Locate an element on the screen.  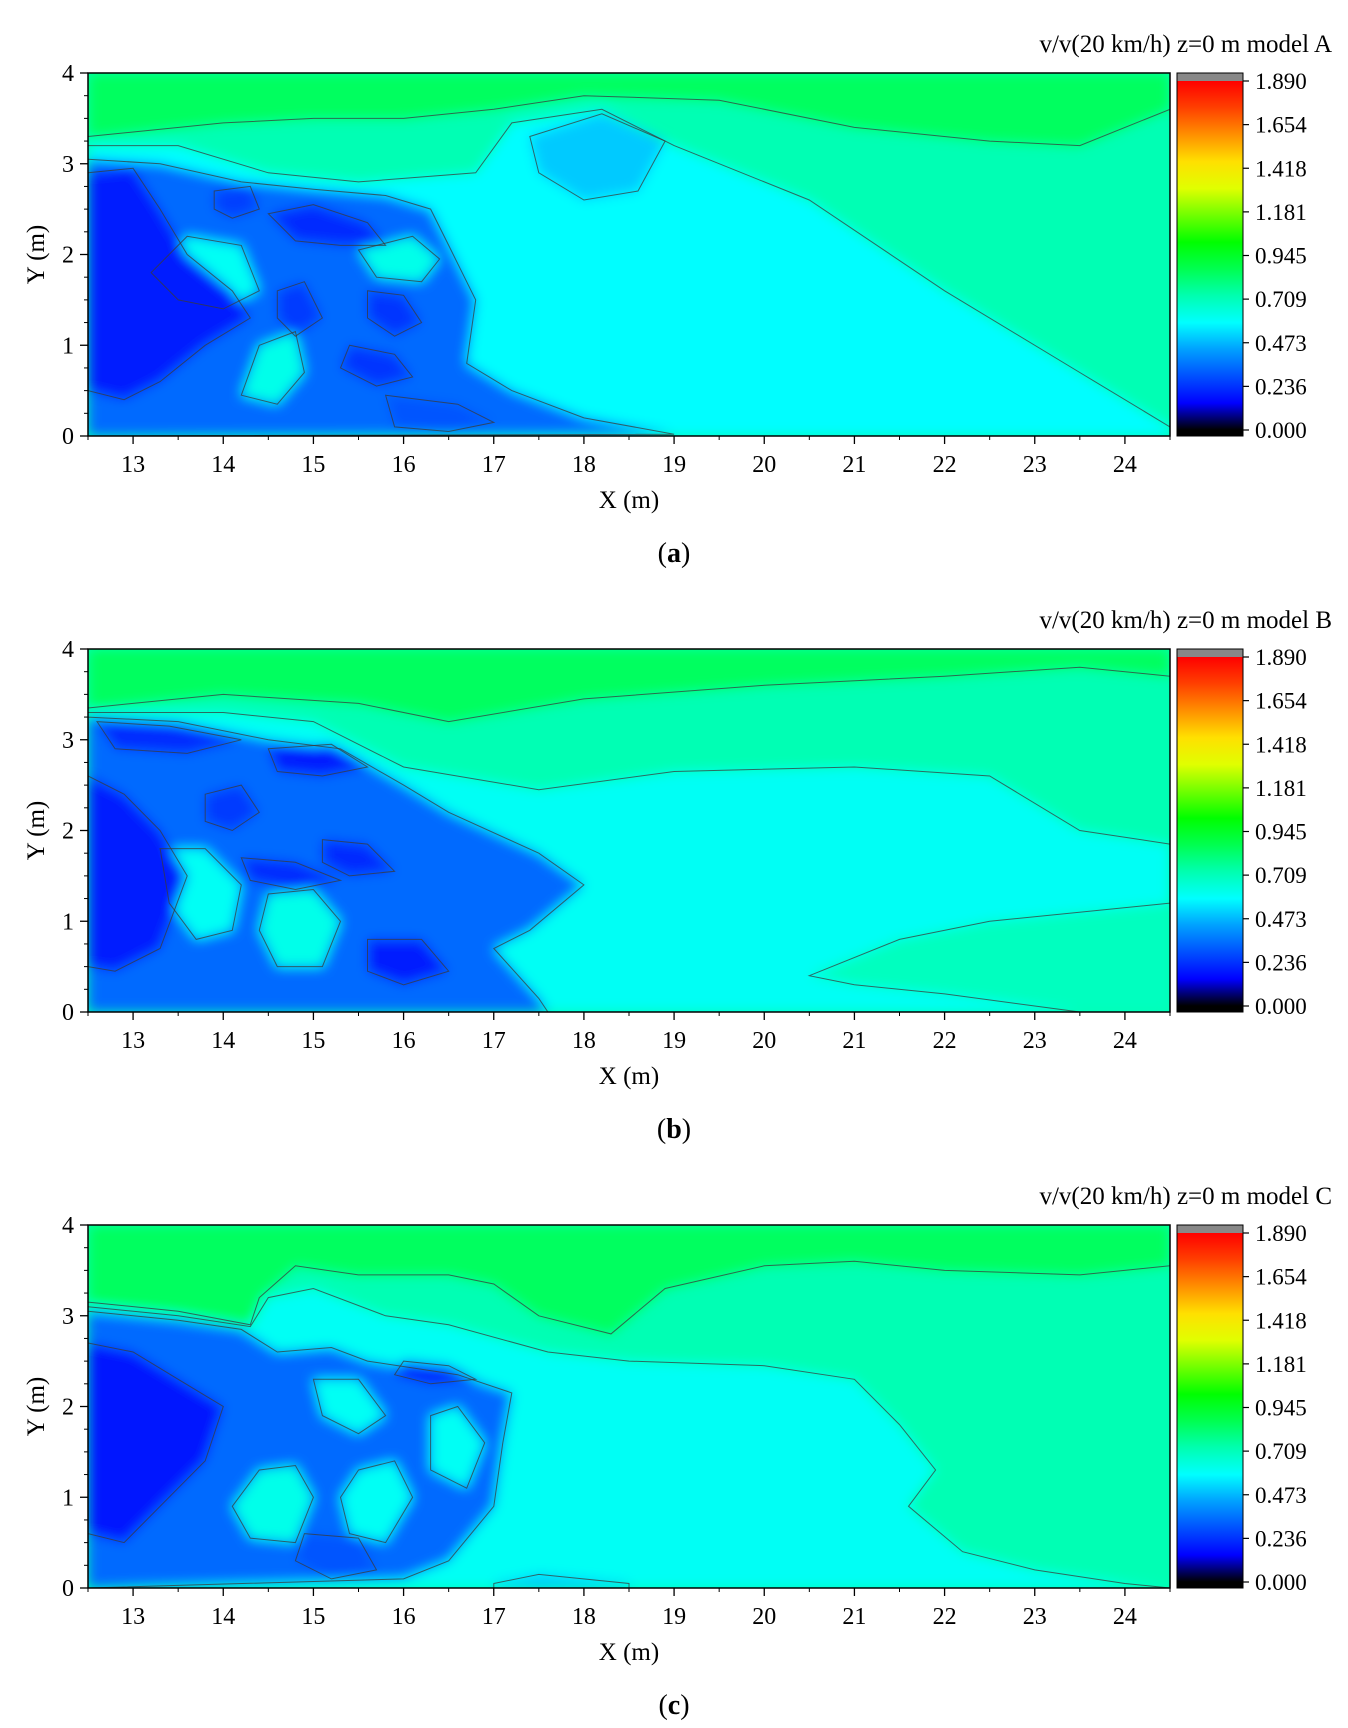
chart-title: v/v(20 km/h) z=0 m model B is located at coordinates (1185, 620).